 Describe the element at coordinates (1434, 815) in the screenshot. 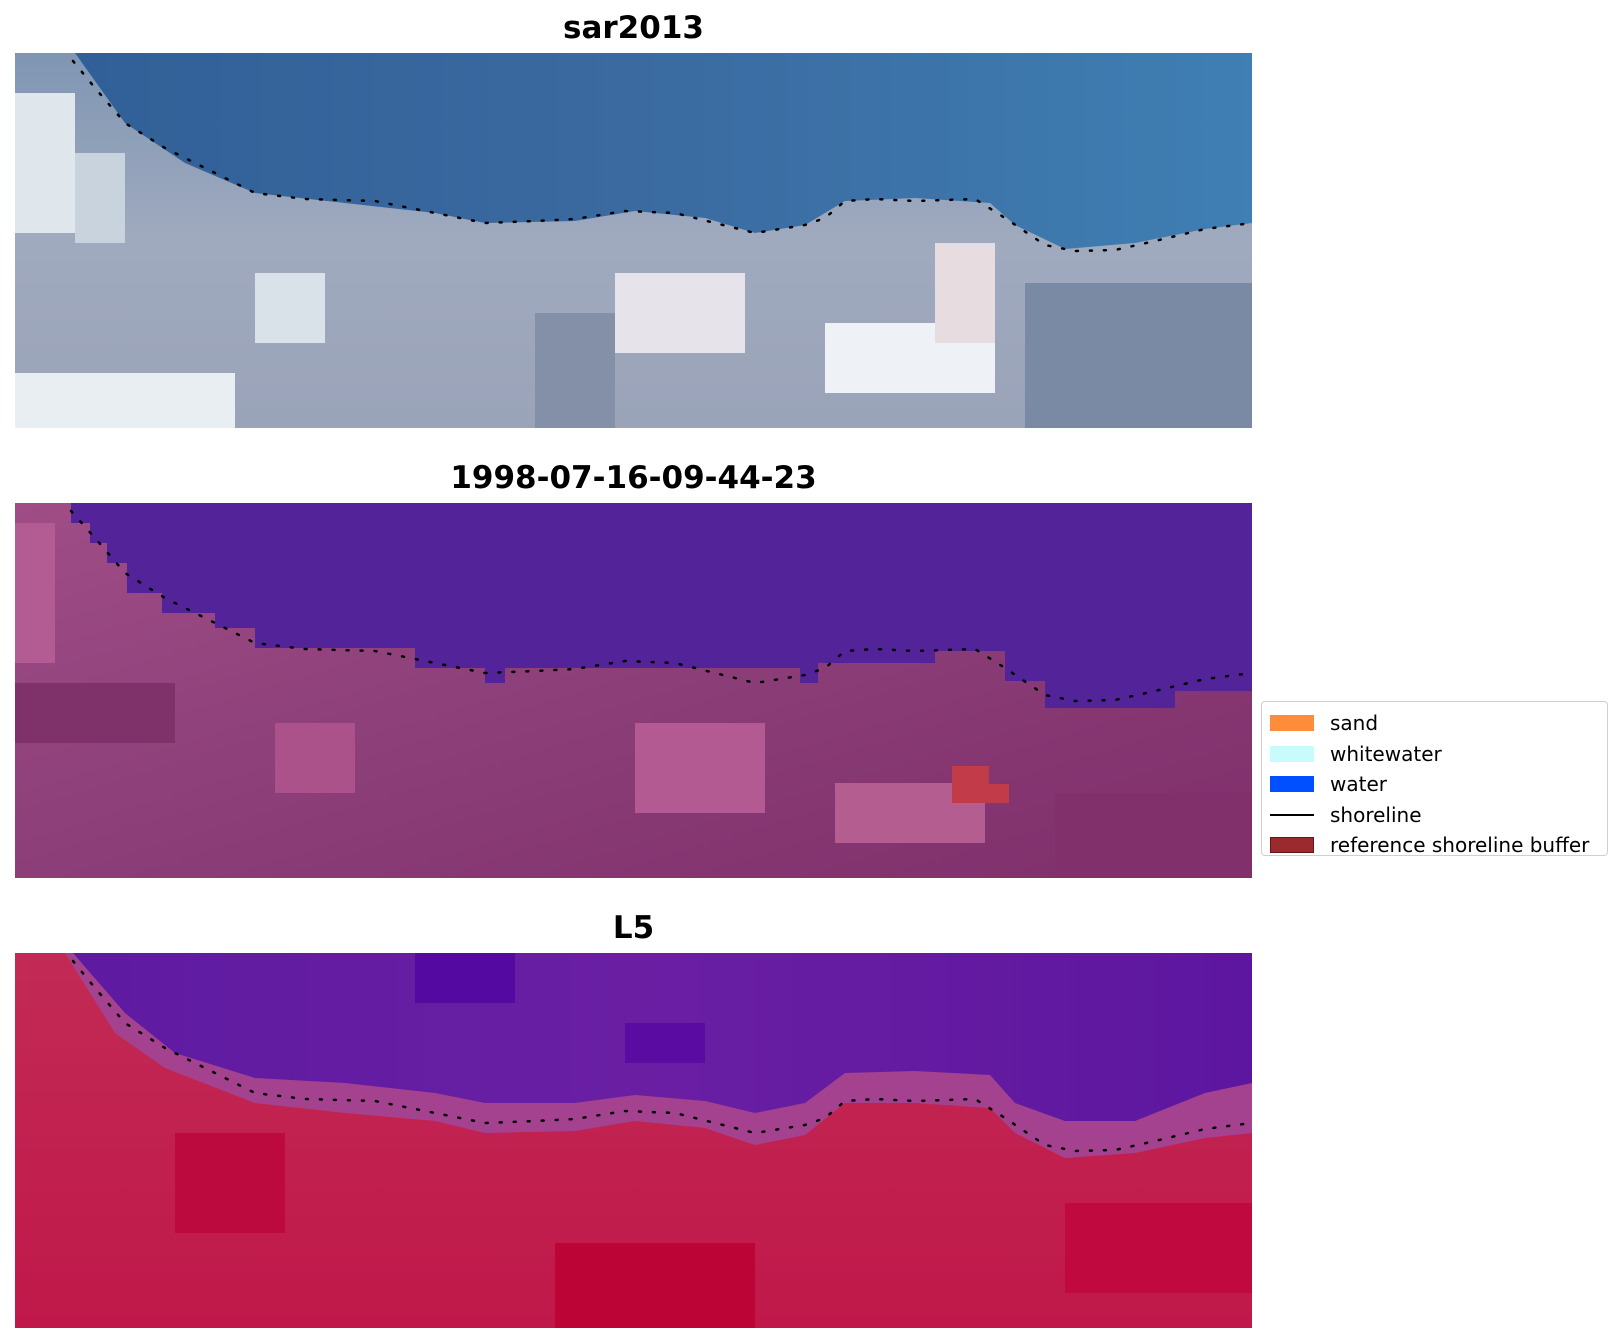

I see `legend-entry-shoreline: shoreline` at that location.